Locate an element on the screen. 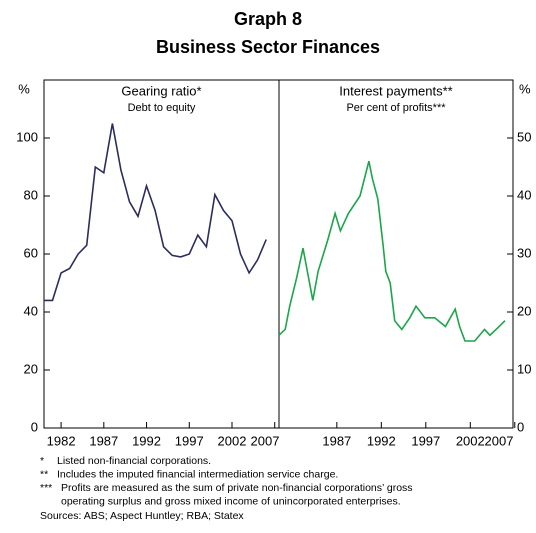  y-tick-label: 100 is located at coordinates (27, 136).